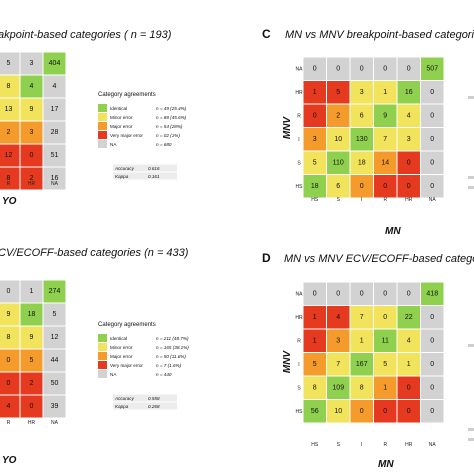 The height and width of the screenshot is (474, 474). I want to click on cell-value: 28, so click(55, 132).